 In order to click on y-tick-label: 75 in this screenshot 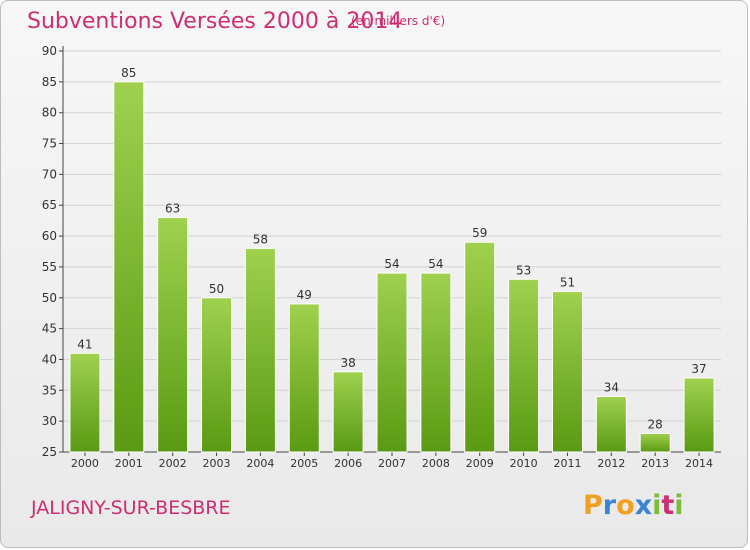, I will do `click(49, 144)`.